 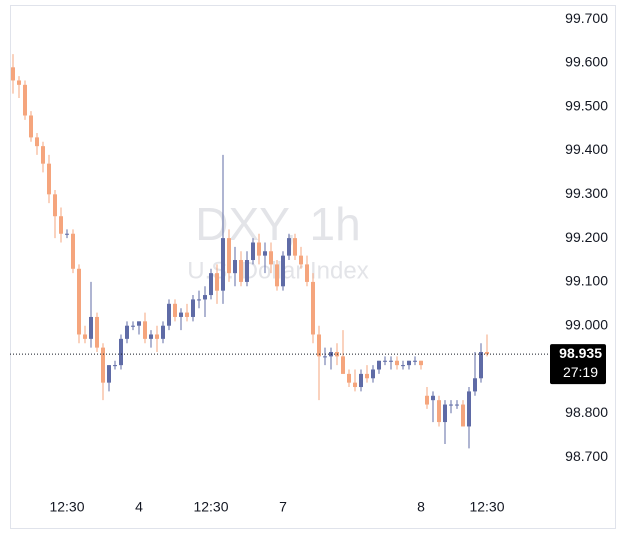 I want to click on y-tick-label: 99.700, so click(x=586, y=18).